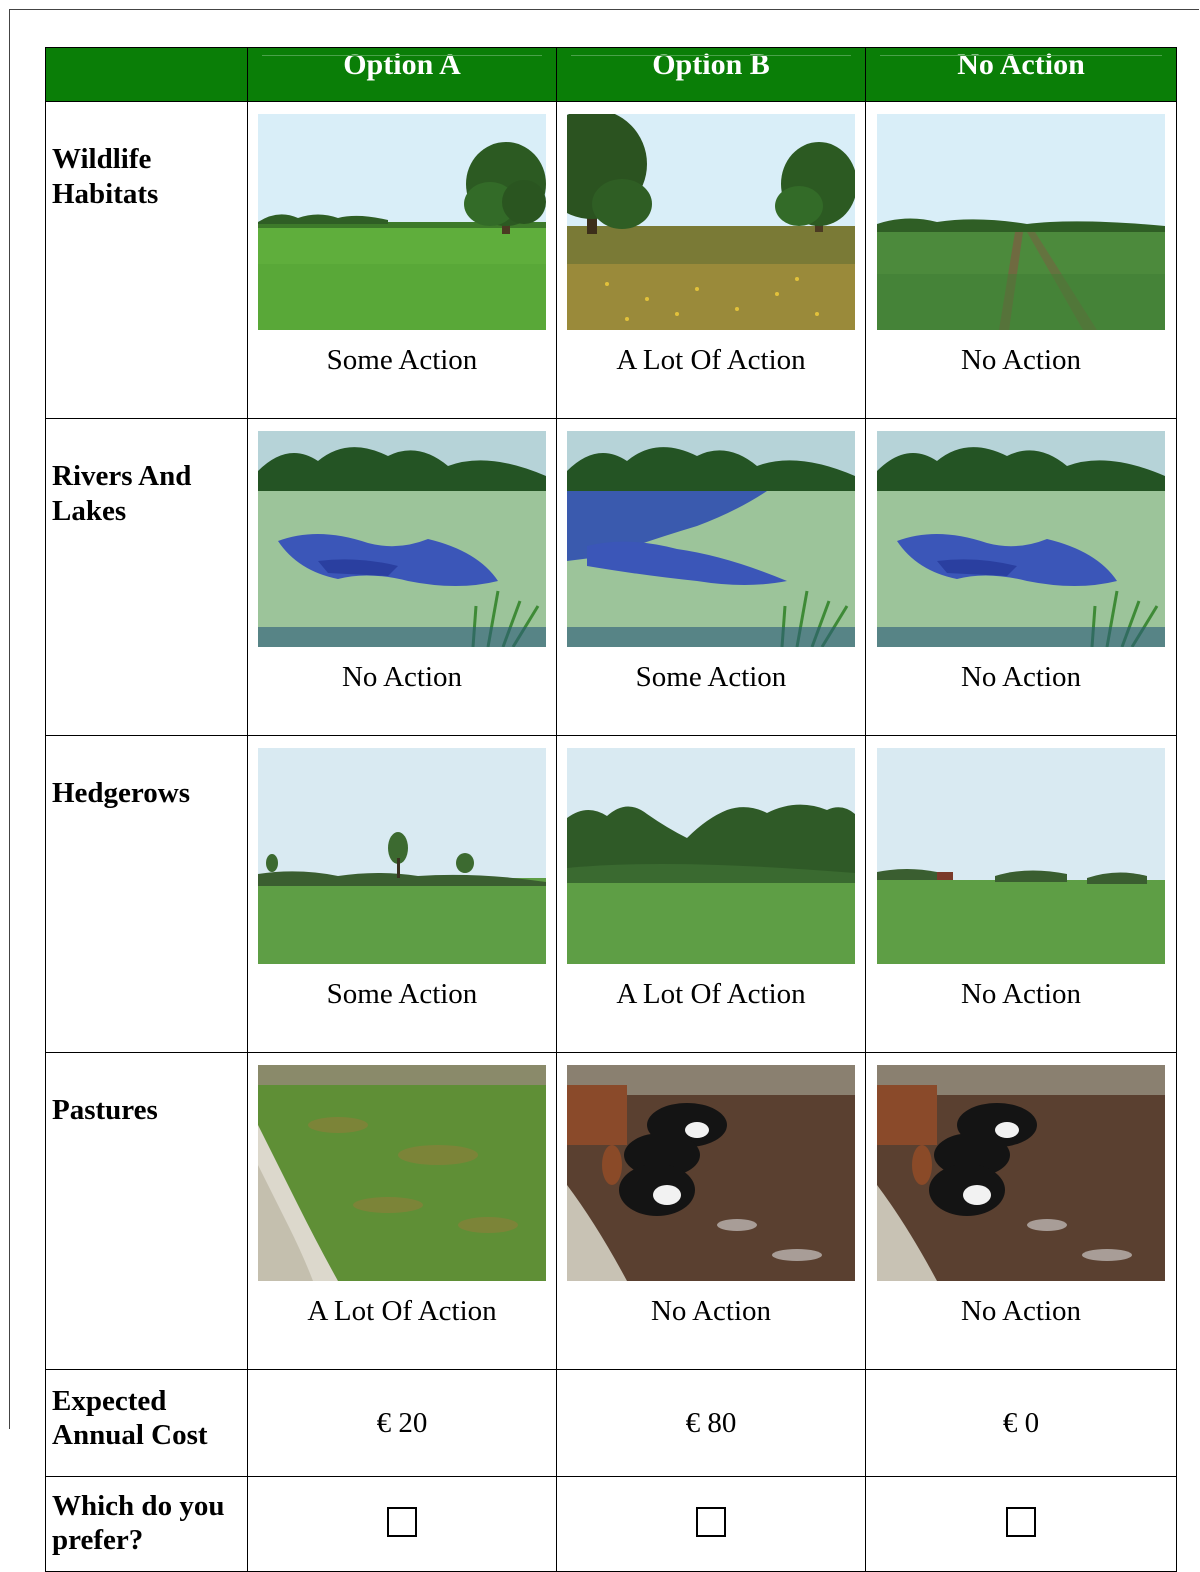 The height and width of the screenshot is (1572, 1200). I want to click on header-row: Option A Option B No Action, so click(611, 74).